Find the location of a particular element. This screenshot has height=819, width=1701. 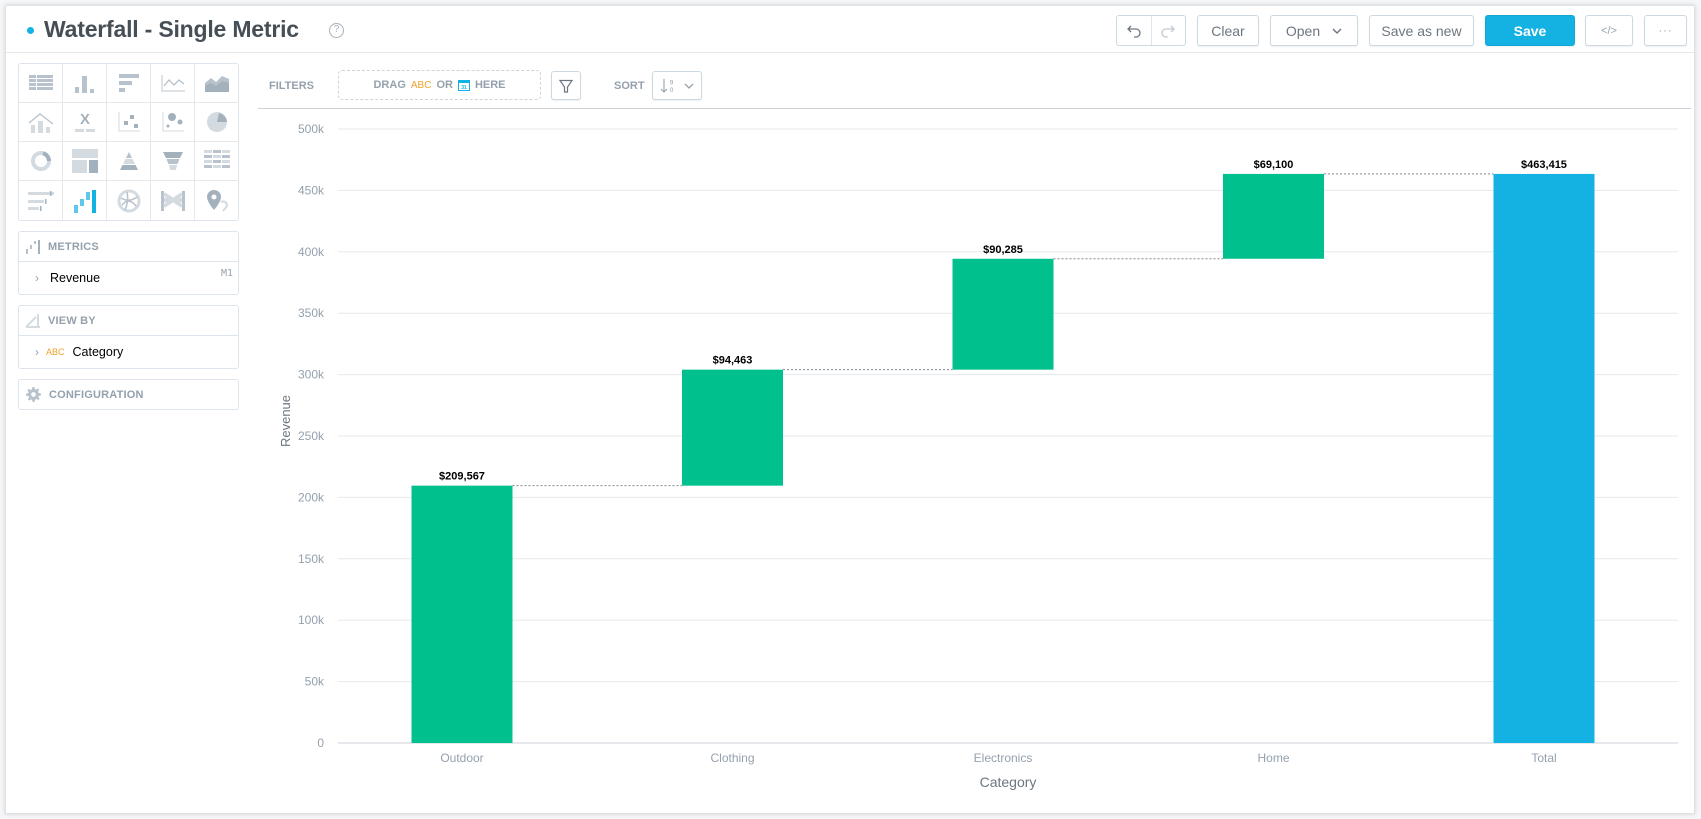

embed-code-button: </> is located at coordinates (1609, 30).